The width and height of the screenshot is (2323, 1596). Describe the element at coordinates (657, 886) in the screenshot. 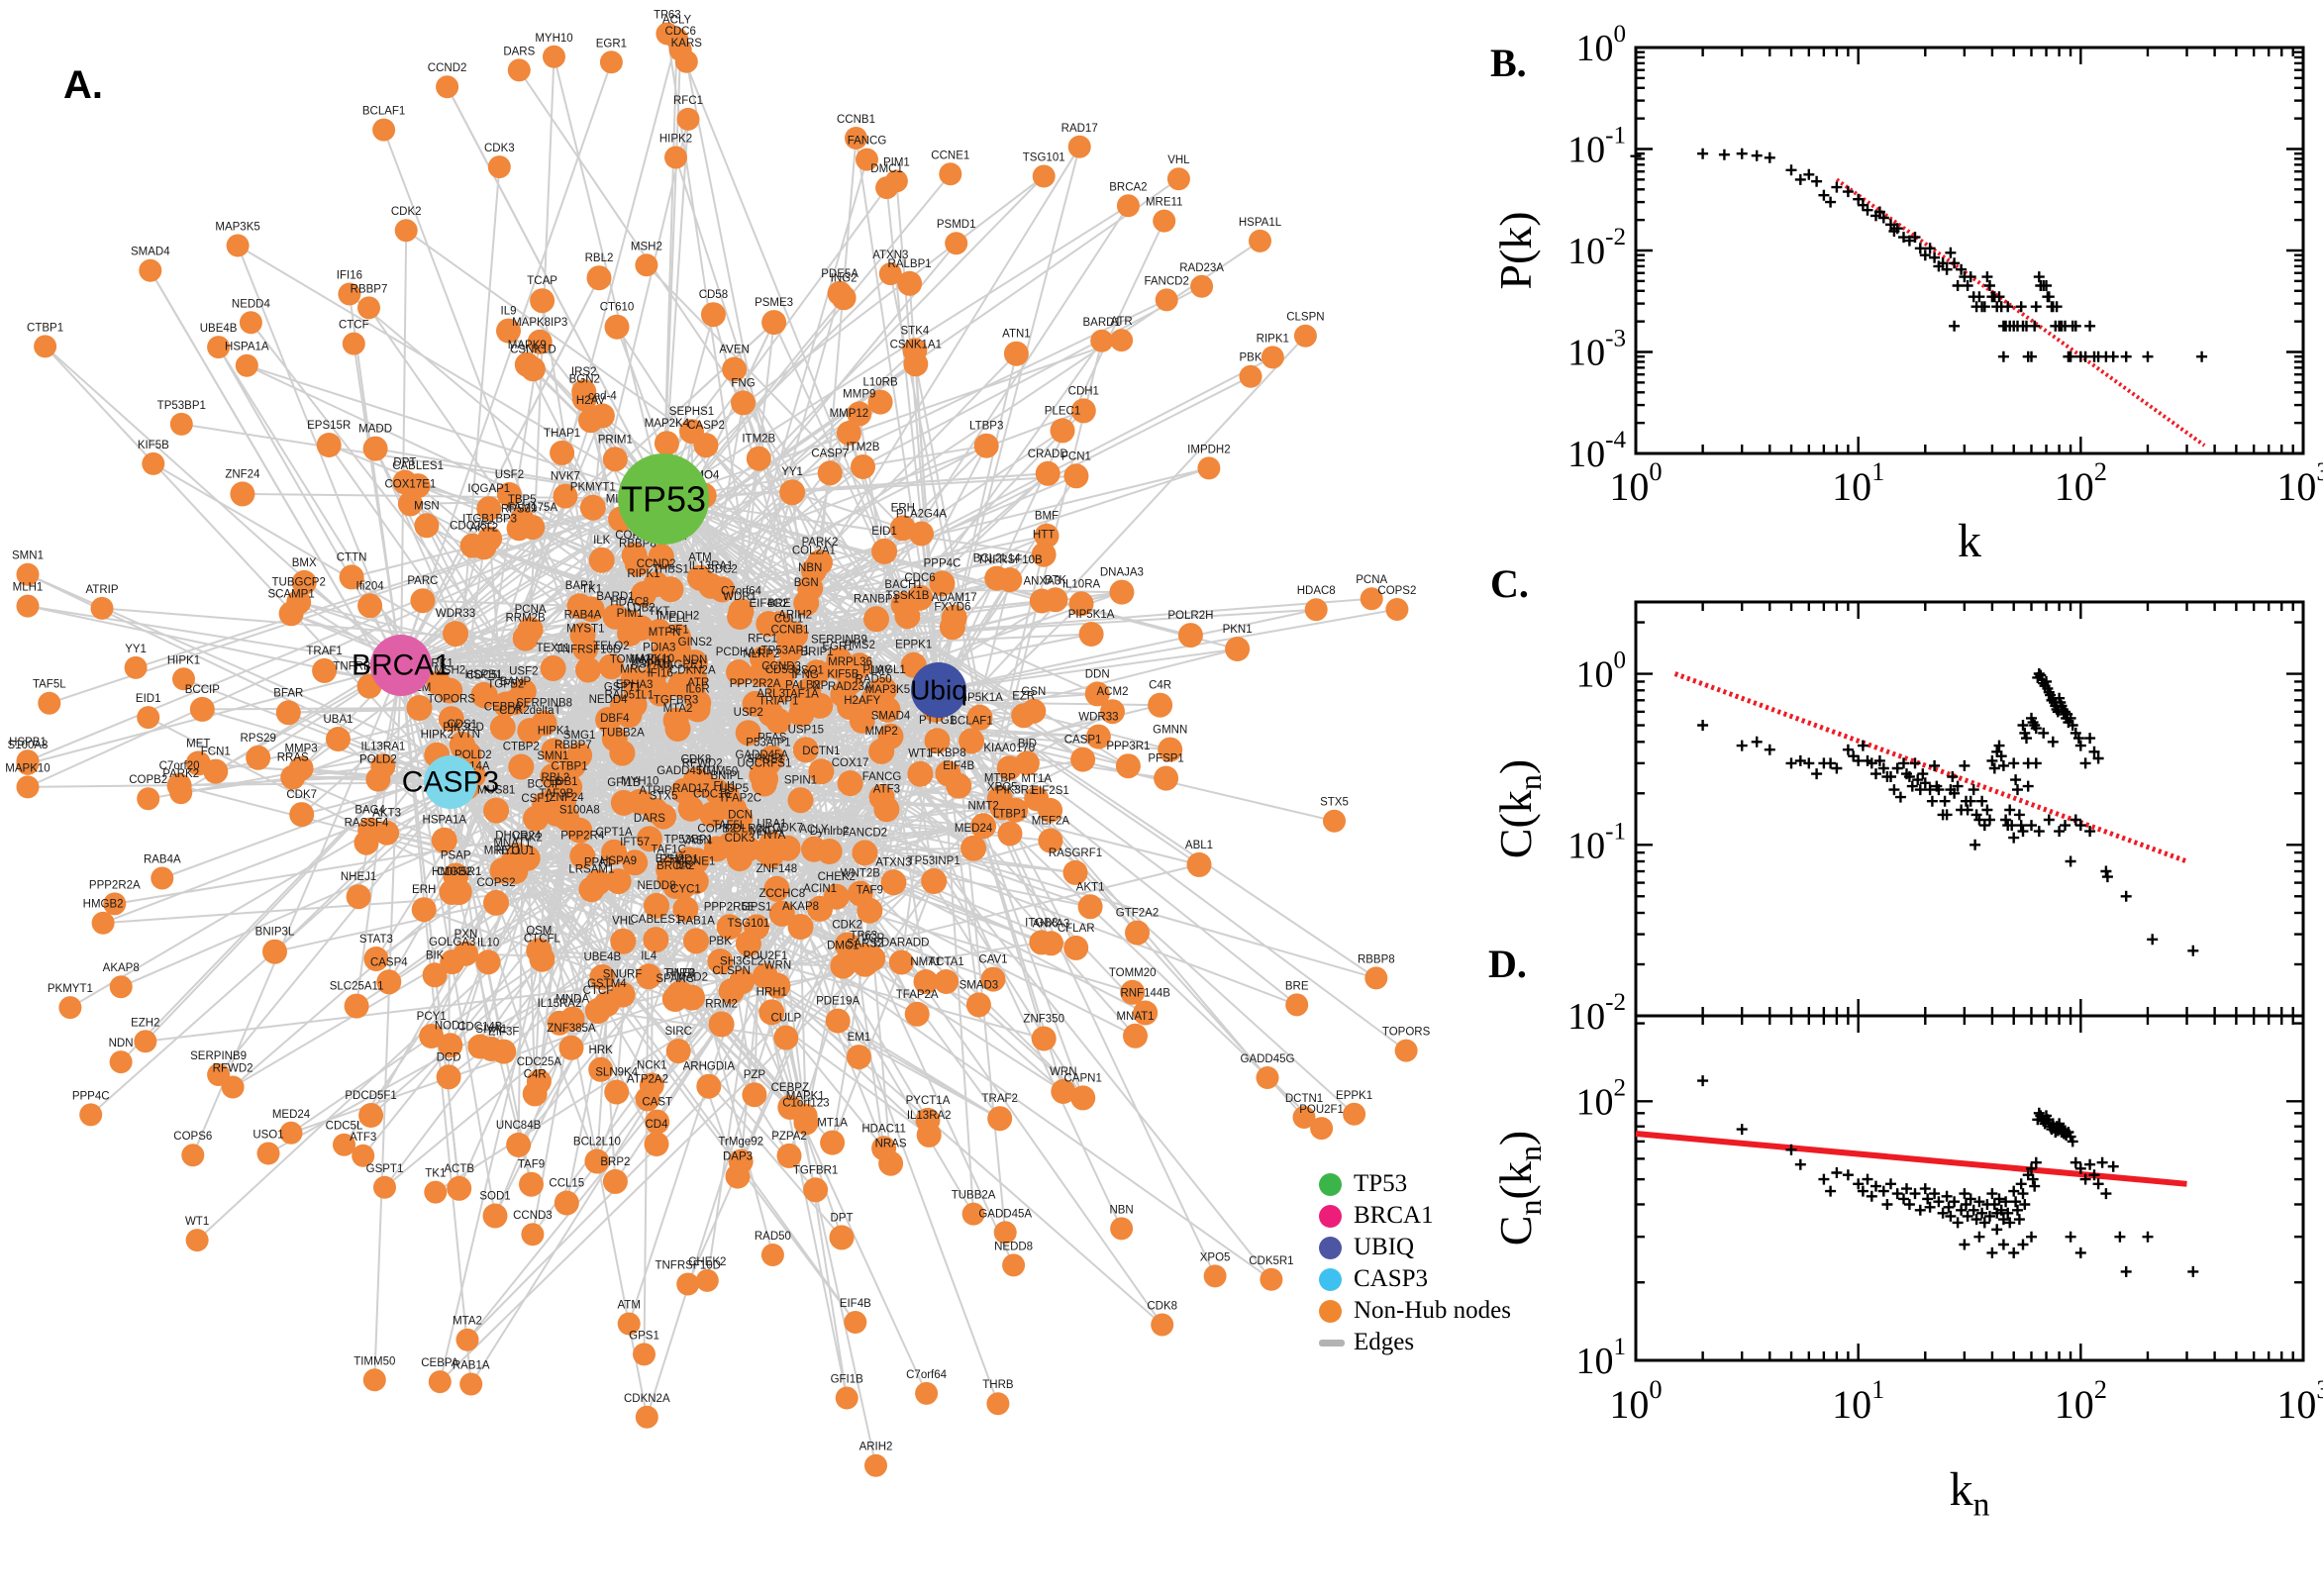

I see `svg-text: NEDD8` at that location.